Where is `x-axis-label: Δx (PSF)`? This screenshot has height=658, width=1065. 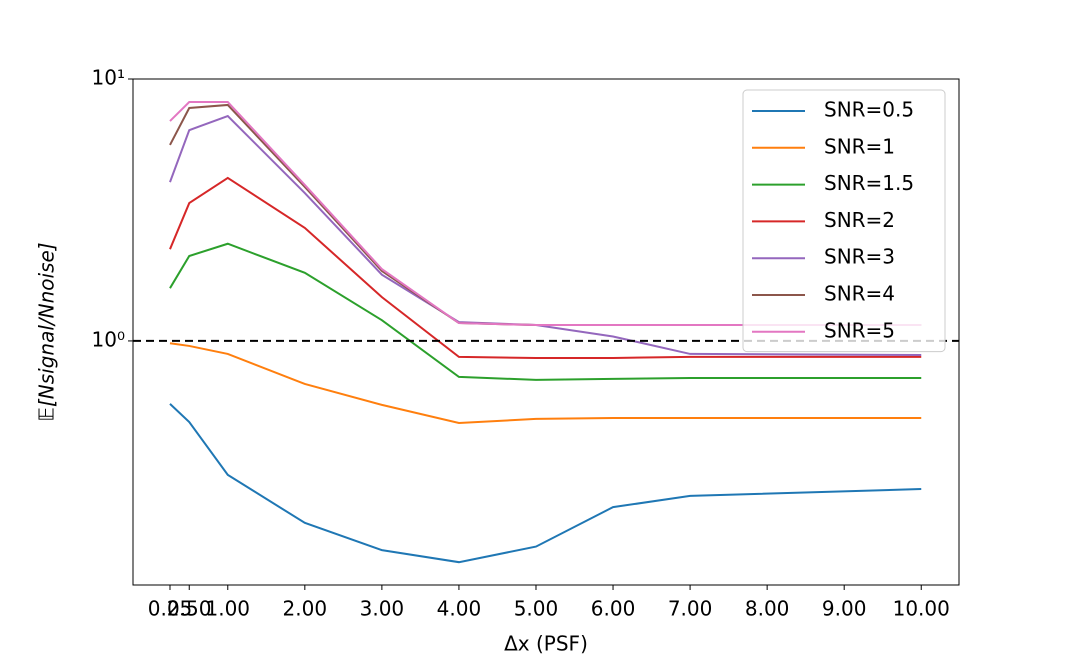
x-axis-label: Δx (PSF) is located at coordinates (546, 644).